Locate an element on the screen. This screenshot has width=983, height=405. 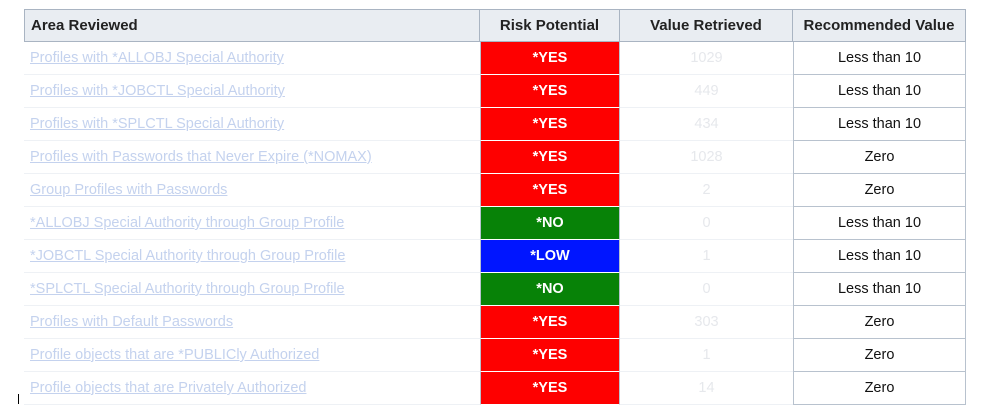
text-cursor is located at coordinates (18, 399).